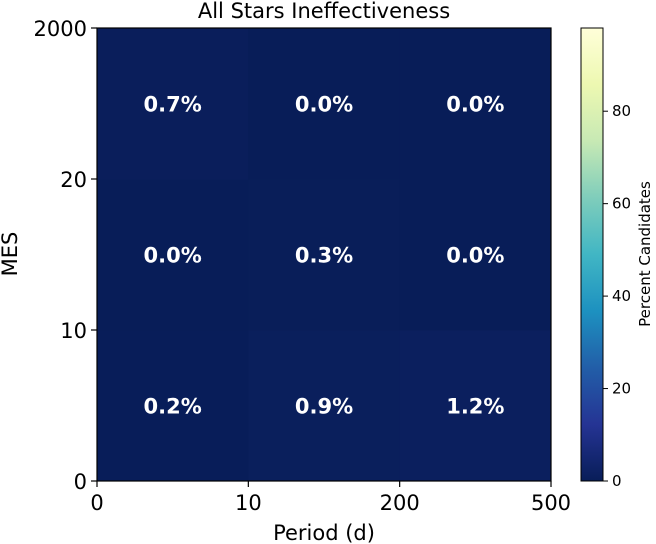  Describe the element at coordinates (248, 503) in the screenshot. I see `x-tick-label: 10` at that location.